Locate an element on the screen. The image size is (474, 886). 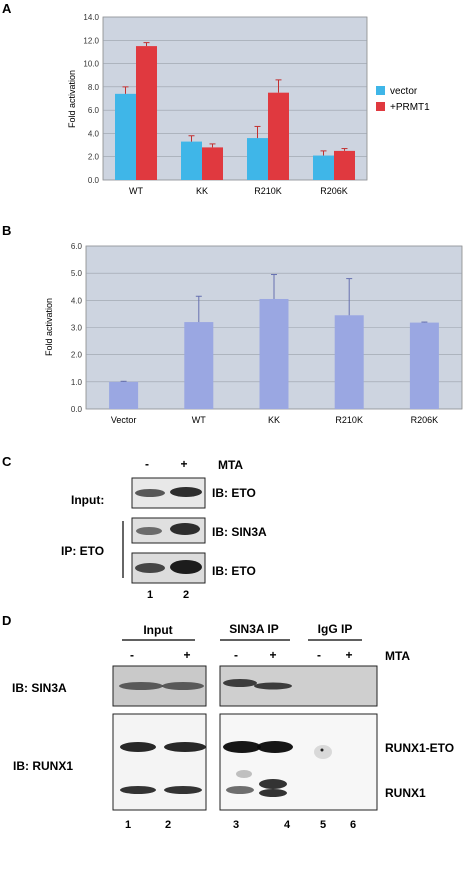
chartA-tick-label: 6.0 is located at coordinates (94, 110).